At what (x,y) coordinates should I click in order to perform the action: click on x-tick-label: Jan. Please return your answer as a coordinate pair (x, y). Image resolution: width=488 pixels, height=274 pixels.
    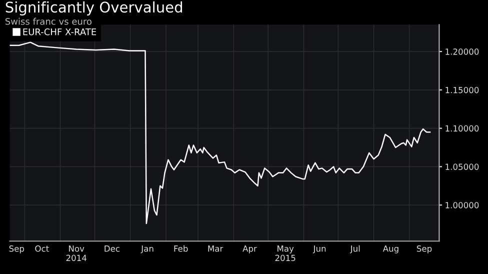
    Looking at the image, I should click on (147, 250).